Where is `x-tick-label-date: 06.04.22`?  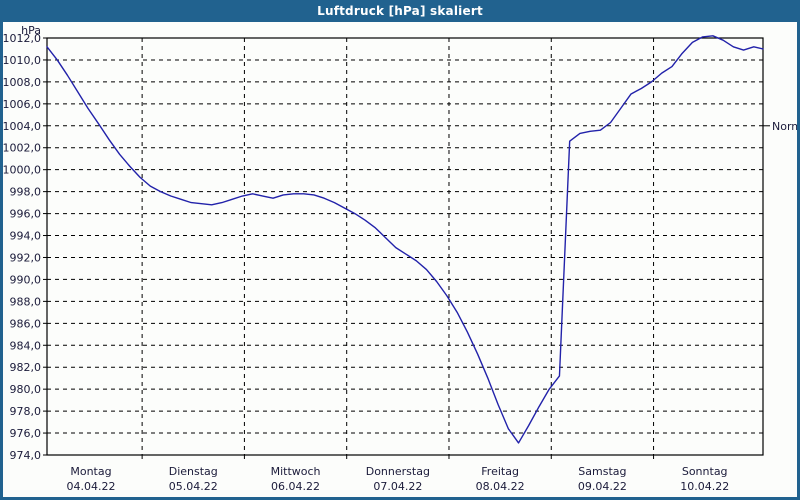 x-tick-label-date: 06.04.22 is located at coordinates (295, 486).